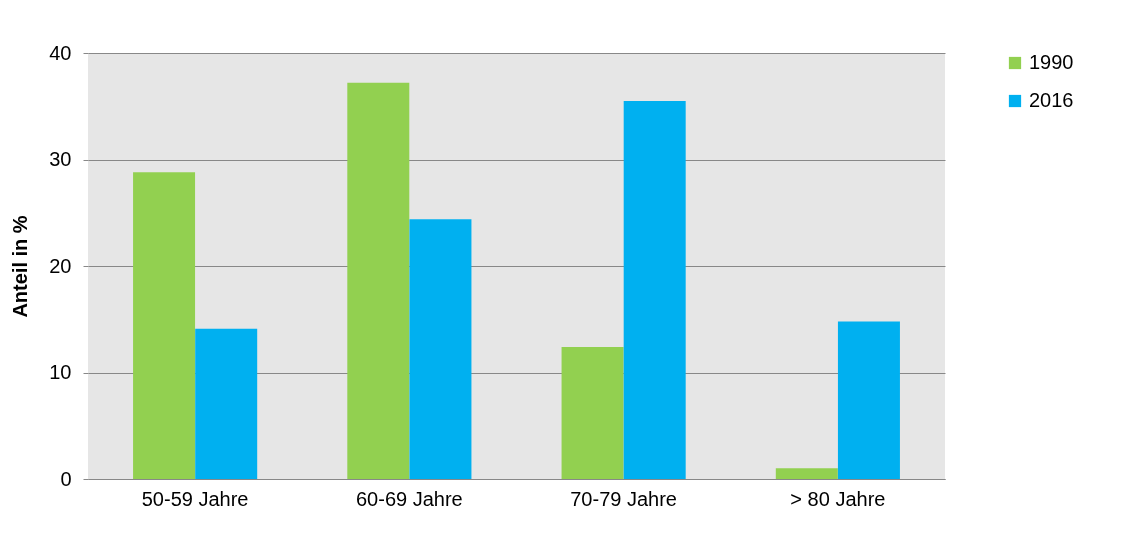  I want to click on y-axis-title: Anteil in %, so click(20, 266).